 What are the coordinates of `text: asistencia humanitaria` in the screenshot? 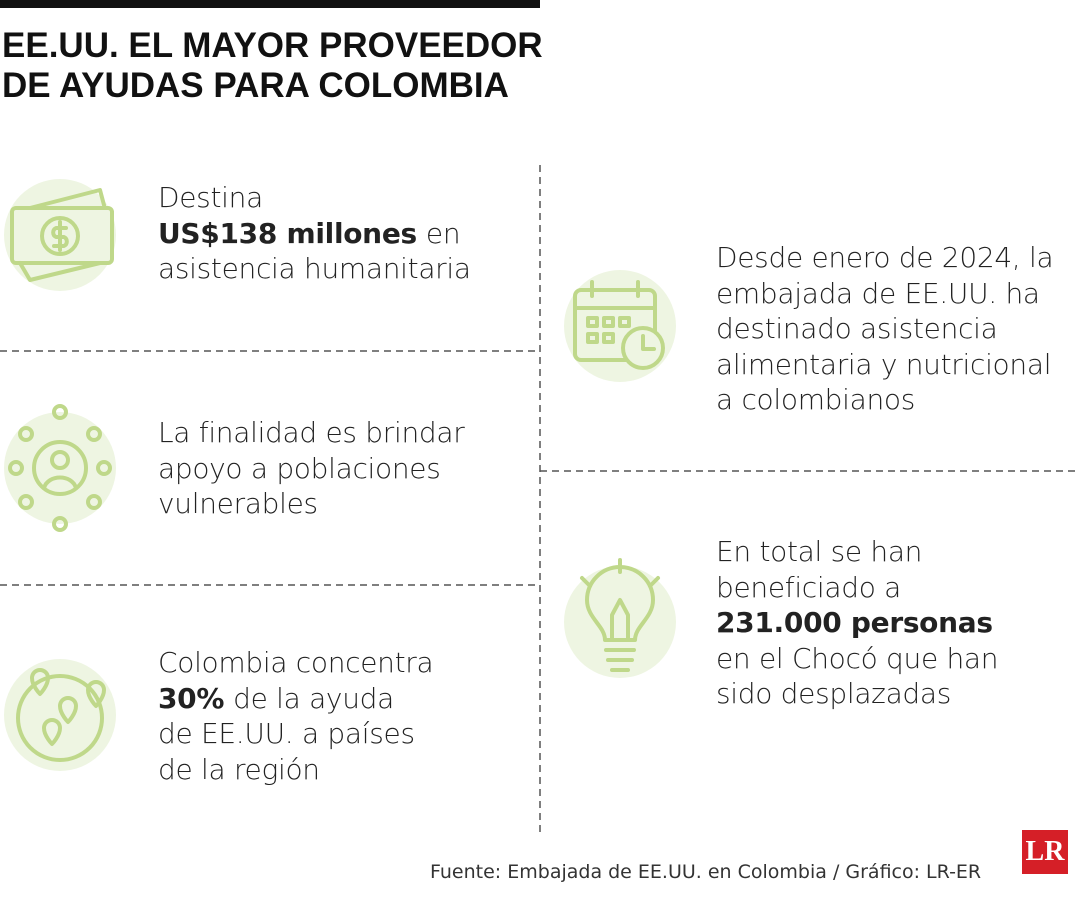 It's located at (314, 268).